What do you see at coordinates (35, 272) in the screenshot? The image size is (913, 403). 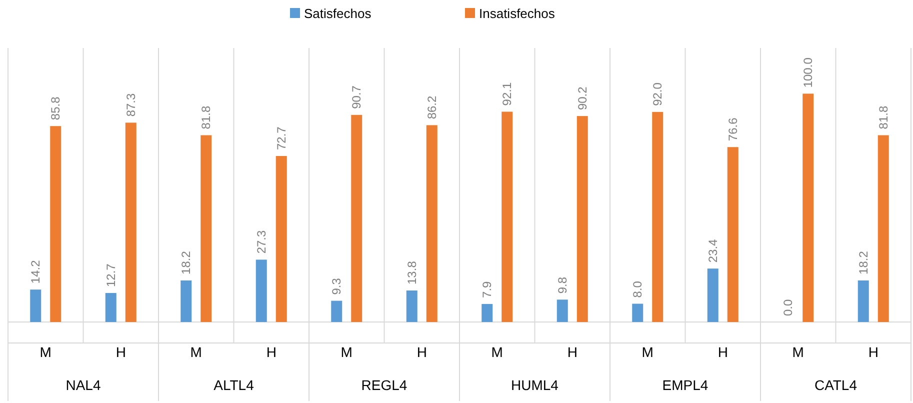 I see `data-label: 14.2` at bounding box center [35, 272].